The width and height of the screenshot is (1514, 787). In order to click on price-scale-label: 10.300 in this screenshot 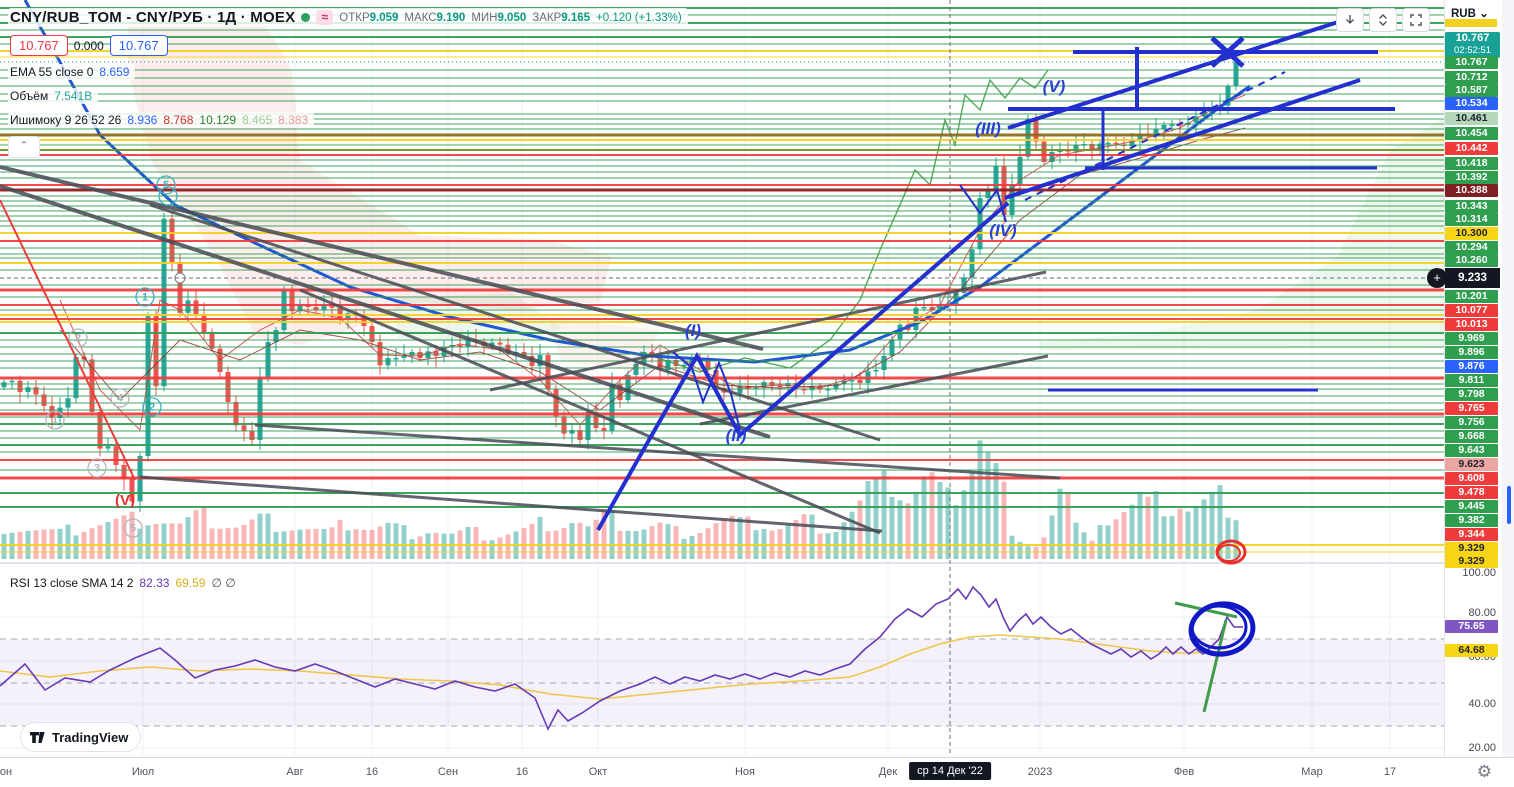, I will do `click(1471, 233)`.